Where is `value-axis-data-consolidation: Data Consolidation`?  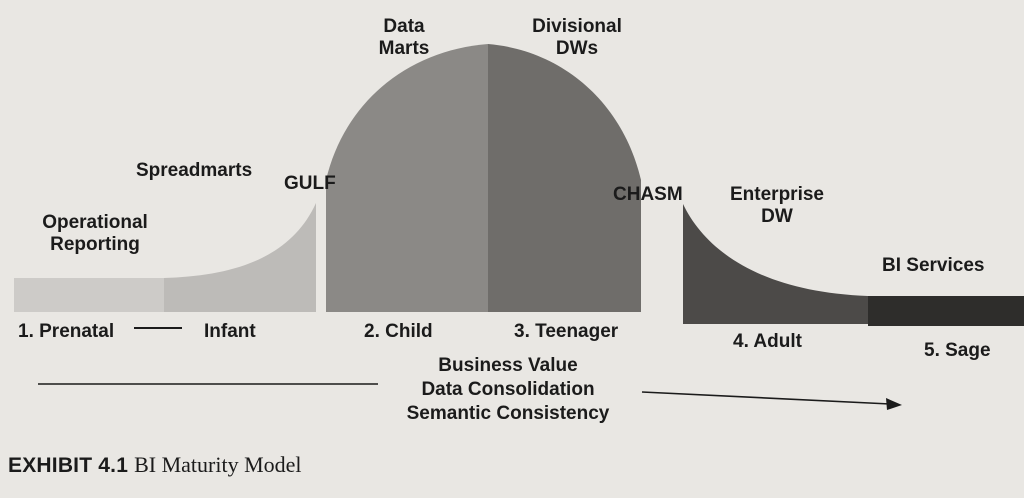
value-axis-data-consolidation: Data Consolidation is located at coordinates (508, 389).